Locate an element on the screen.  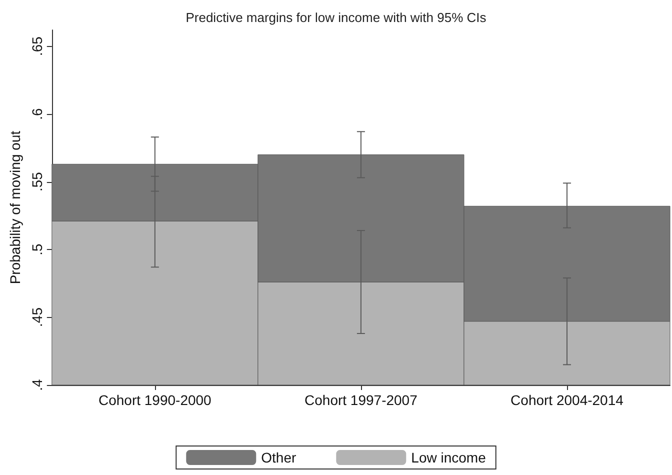
x-tick-label: Cohort 2004-2014 is located at coordinates (567, 400).